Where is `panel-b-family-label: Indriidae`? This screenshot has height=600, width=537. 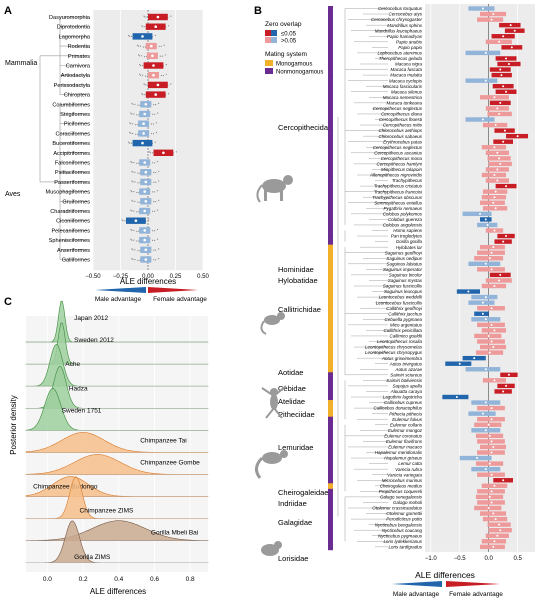 panel-b-family-label: Indriidae is located at coordinates (292, 503).